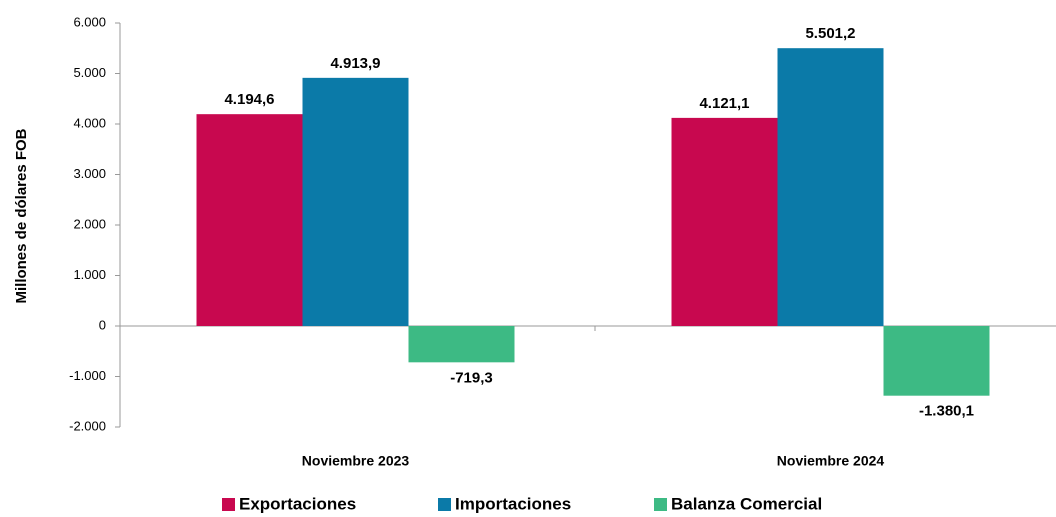  I want to click on y-tick-label: 4.000, so click(89, 122).